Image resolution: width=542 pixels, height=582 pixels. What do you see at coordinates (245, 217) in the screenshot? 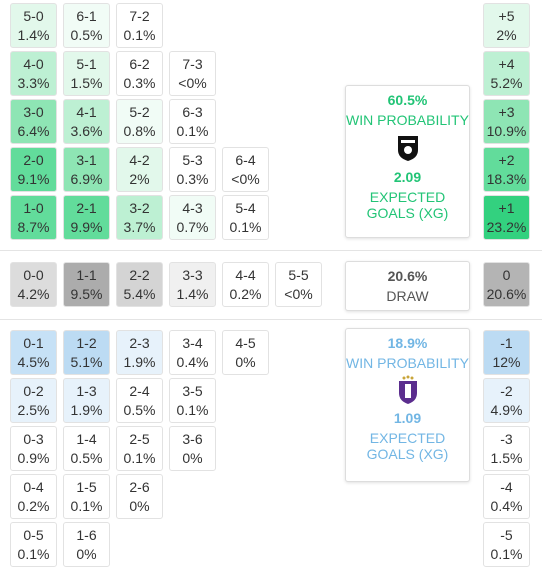
I see `score-cell: 5-4 0.1%` at bounding box center [245, 217].